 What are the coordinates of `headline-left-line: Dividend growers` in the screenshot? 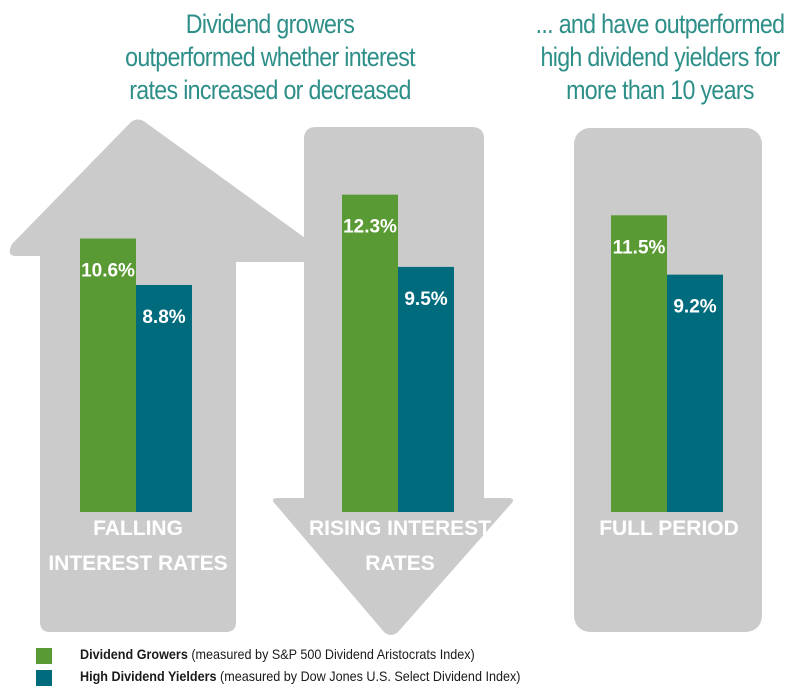 It's located at (270, 24).